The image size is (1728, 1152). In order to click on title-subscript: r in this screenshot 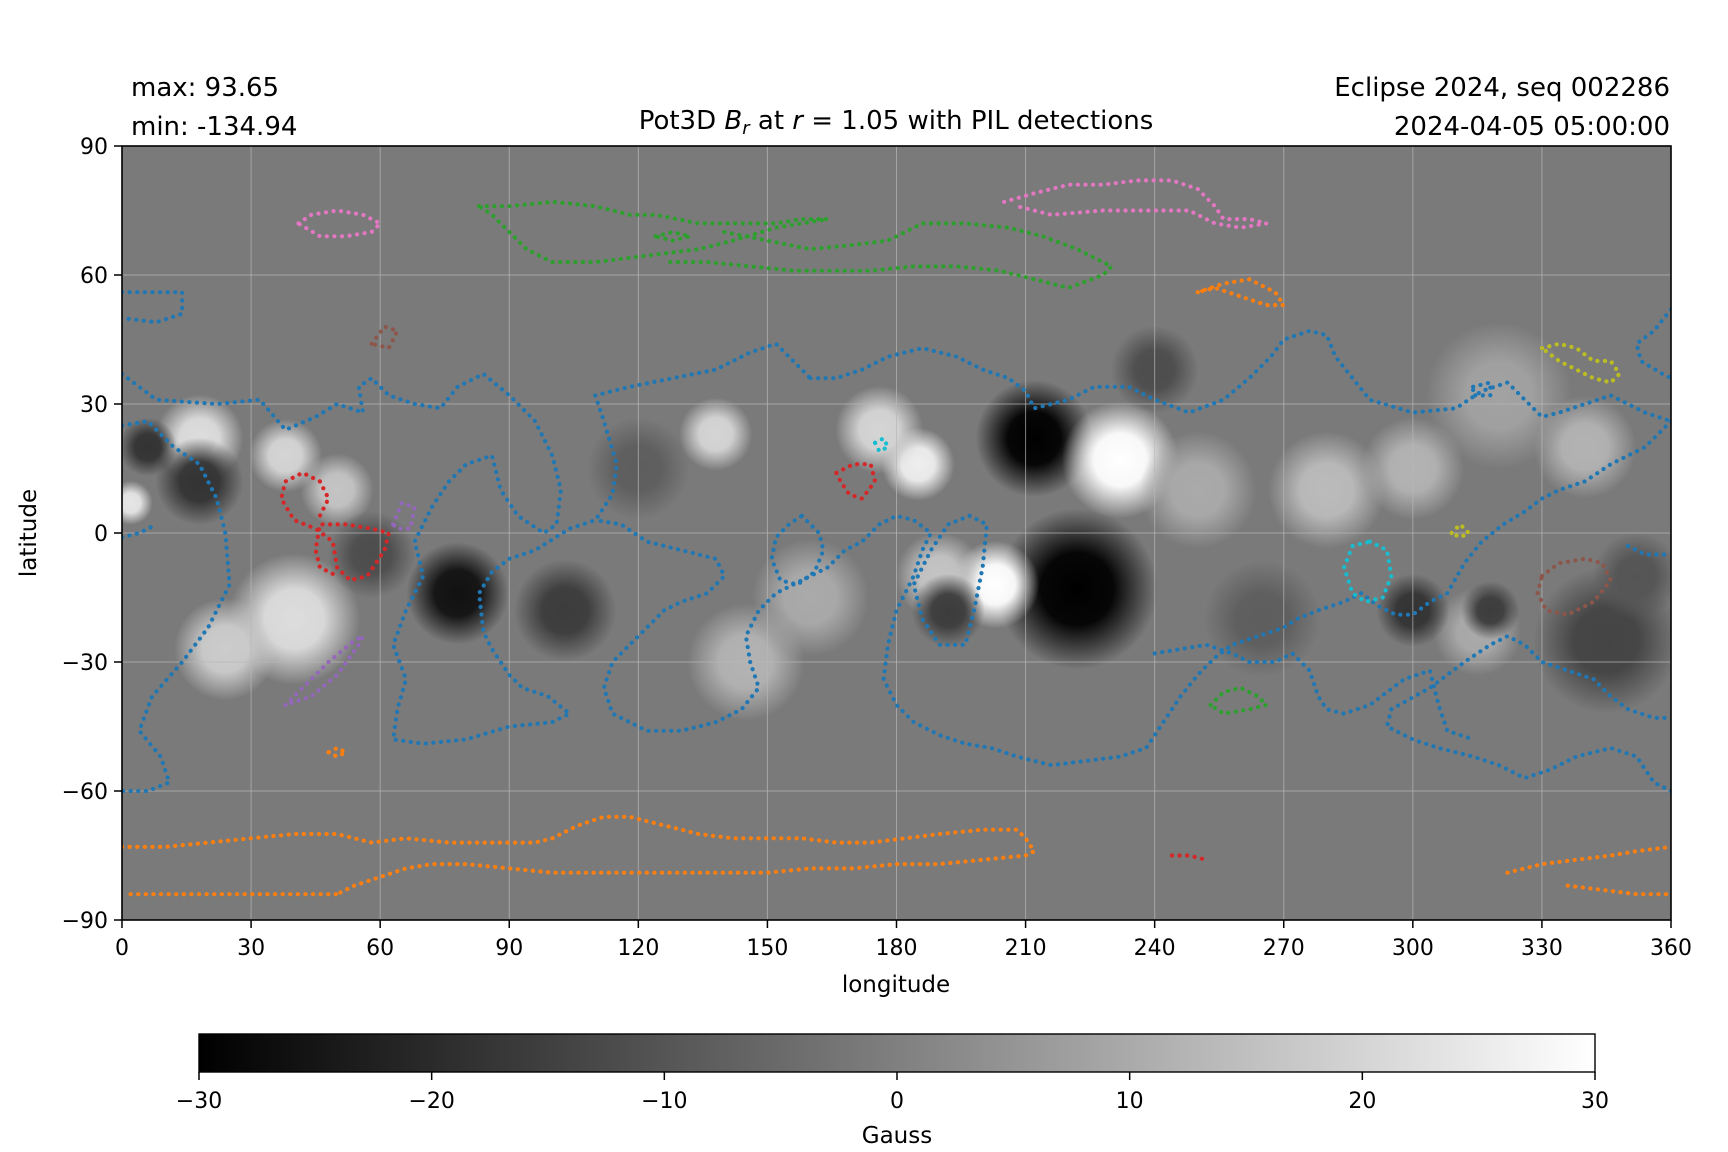, I will do `click(746, 128)`.